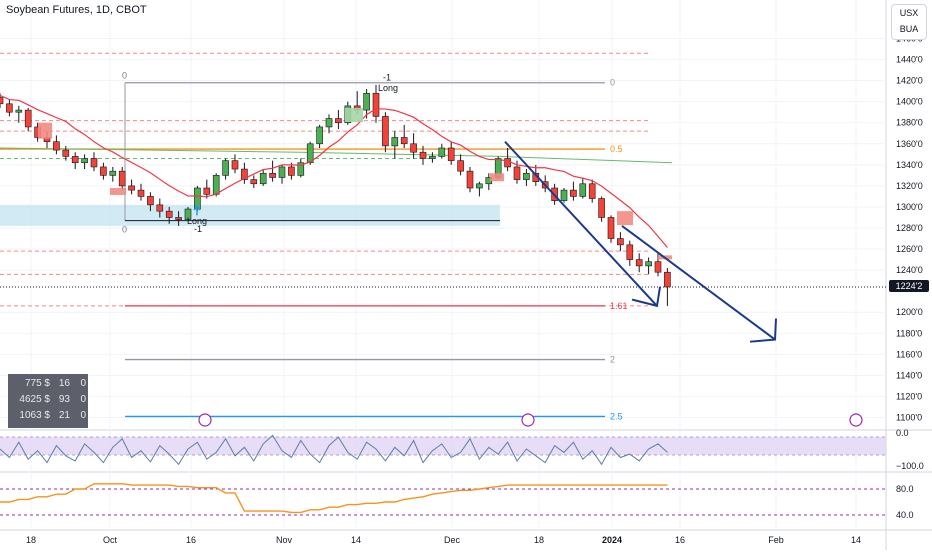 Image resolution: width=932 pixels, height=555 pixels. What do you see at coordinates (612, 83) in the screenshot?
I see `fib-level-label: 0` at bounding box center [612, 83].